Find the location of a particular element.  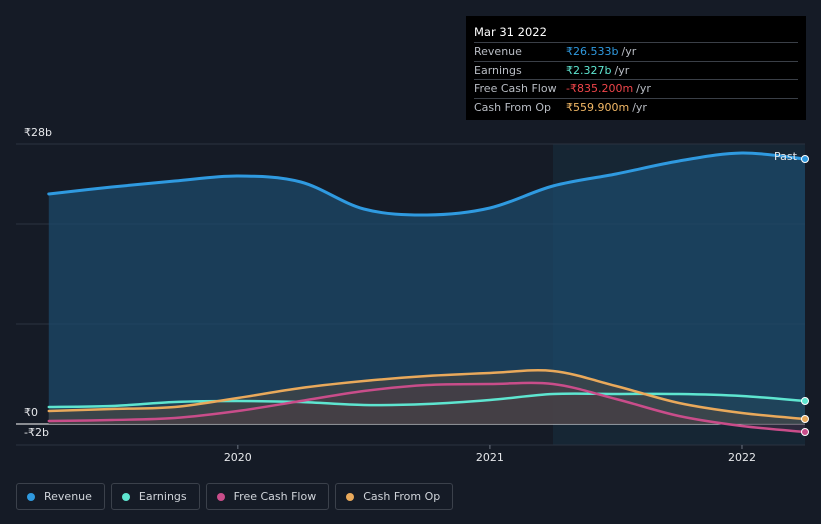

x-axis-labels: 2020 2021 2022 is located at coordinates (490, 454).